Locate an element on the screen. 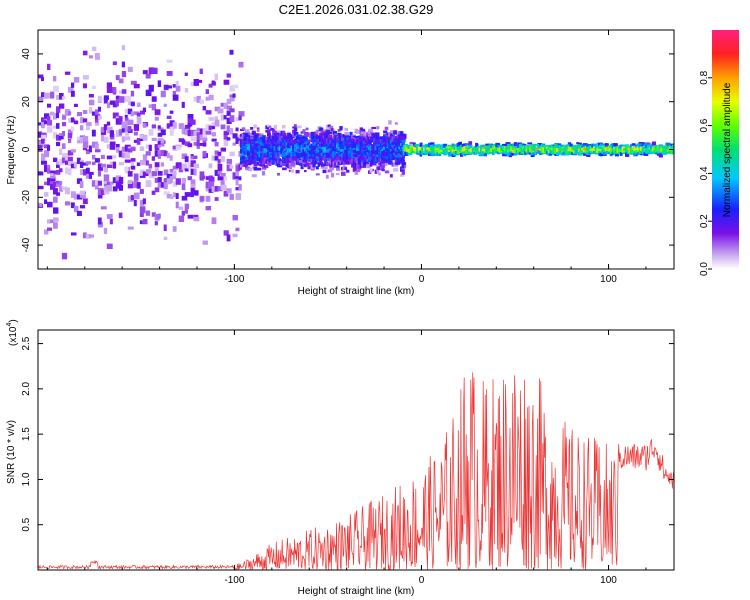  heatmap-cell-2031 is located at coordinates (342, 156).